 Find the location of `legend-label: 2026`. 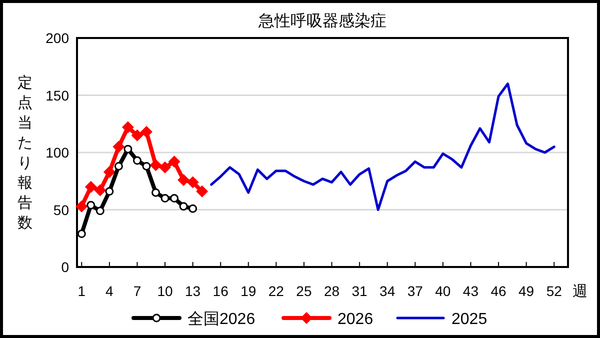

legend-label: 2026 is located at coordinates (356, 319).